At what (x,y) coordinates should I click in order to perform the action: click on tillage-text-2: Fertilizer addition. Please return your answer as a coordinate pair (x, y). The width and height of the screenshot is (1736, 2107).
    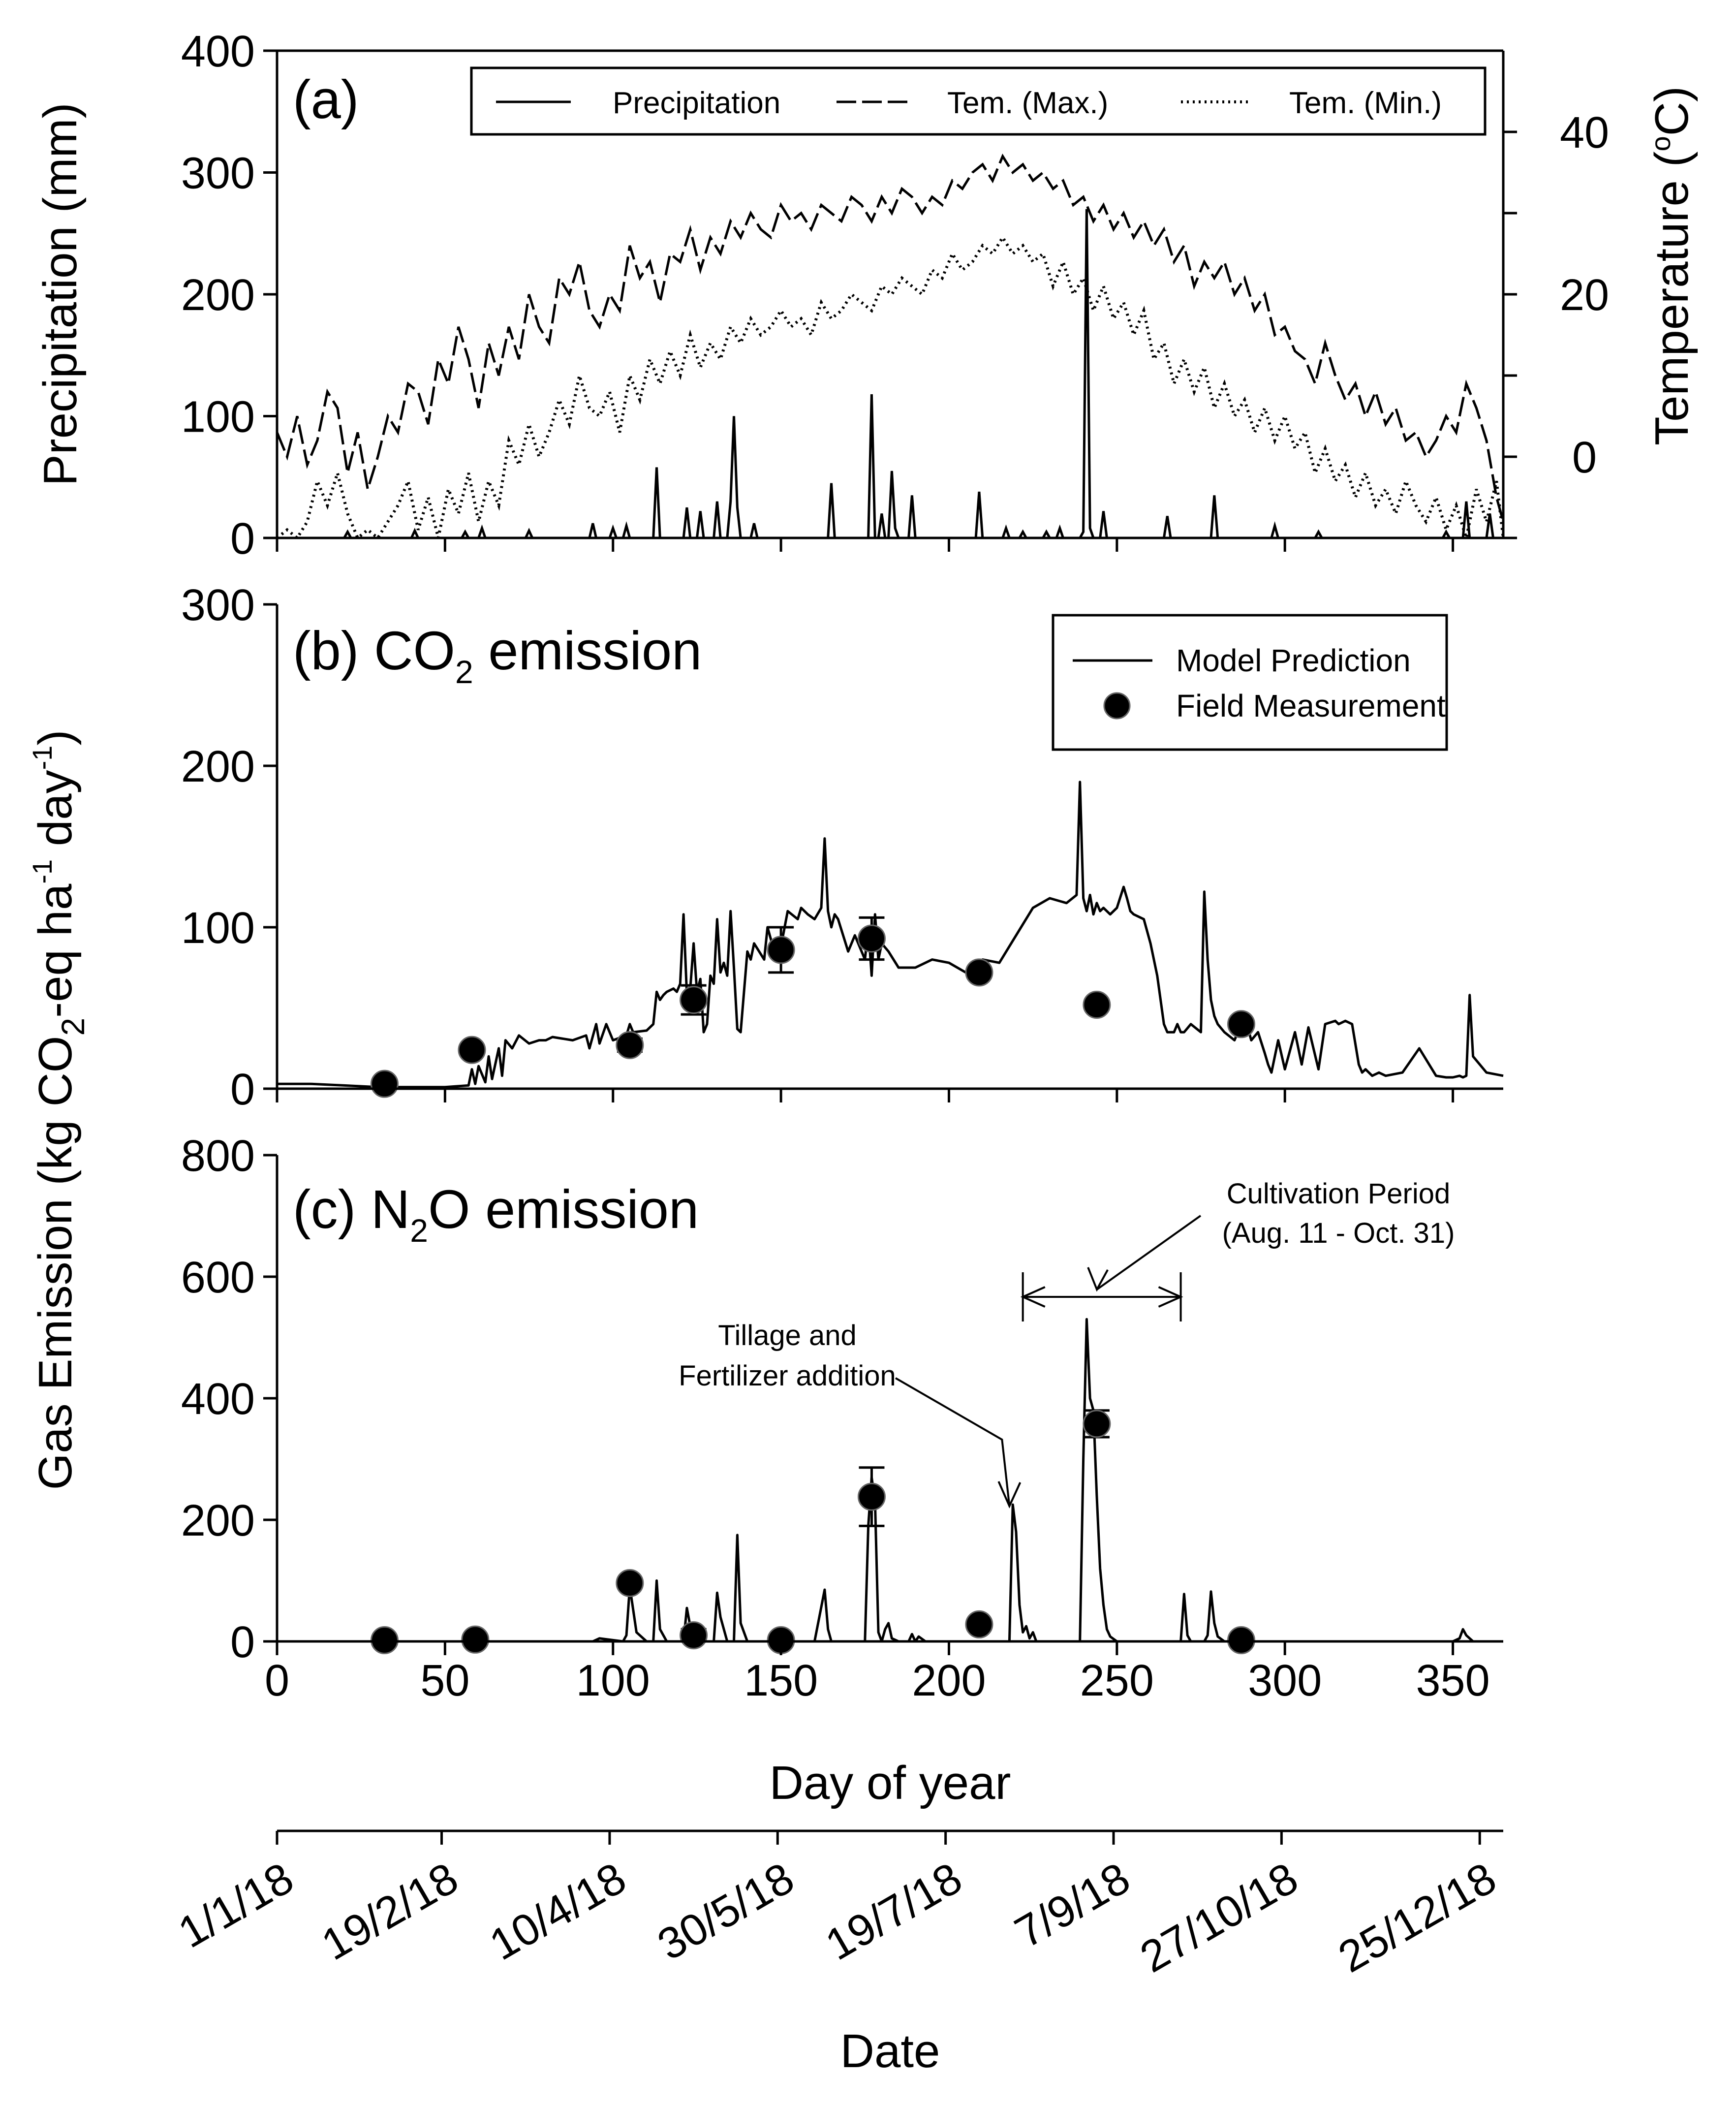
    Looking at the image, I should click on (787, 1376).